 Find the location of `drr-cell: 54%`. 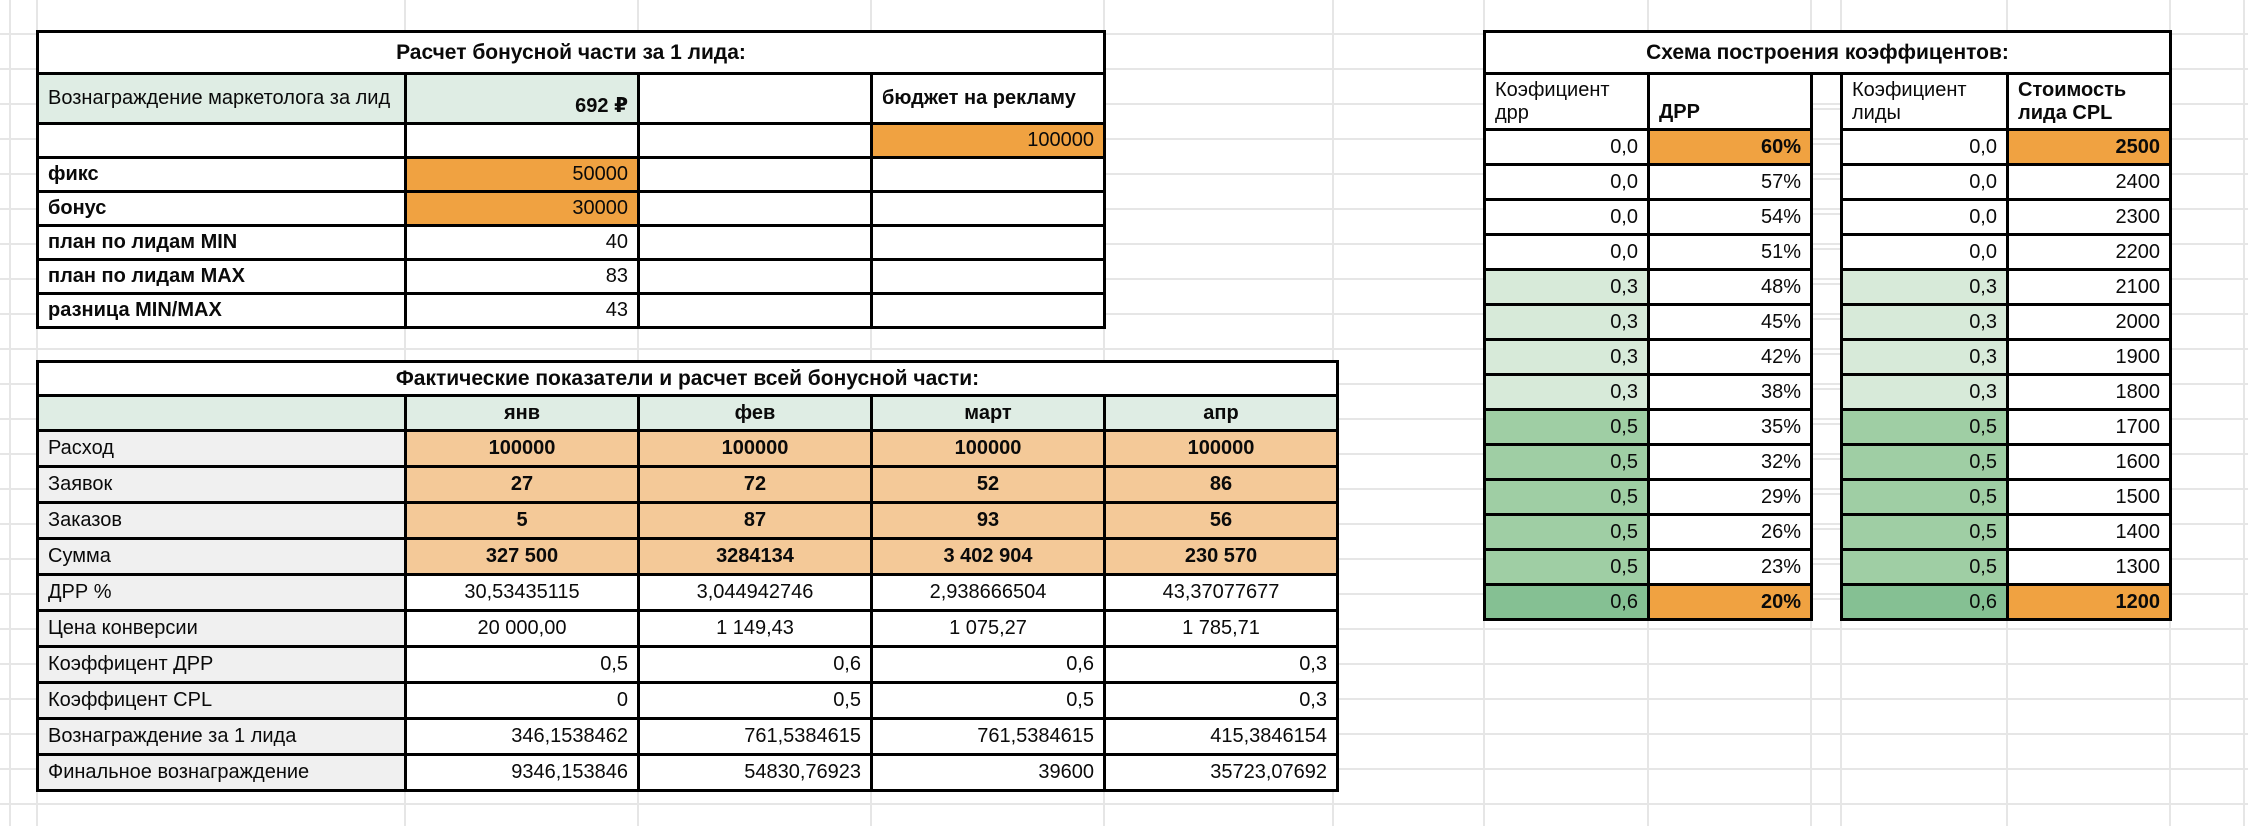

drr-cell: 54% is located at coordinates (1731, 218).